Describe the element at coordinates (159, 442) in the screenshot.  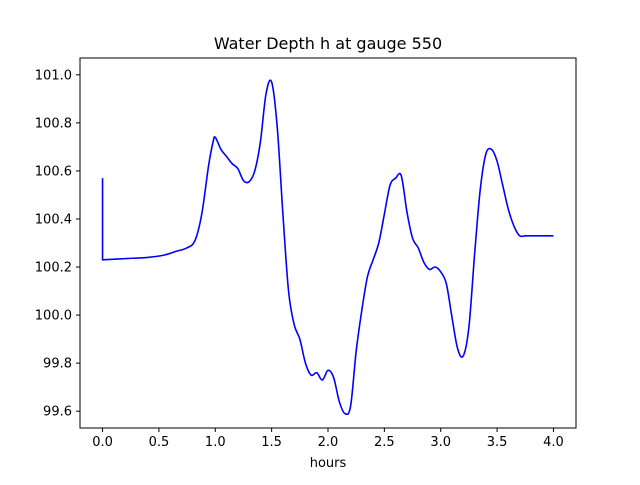
I see `x-tick-label: 0.5` at that location.